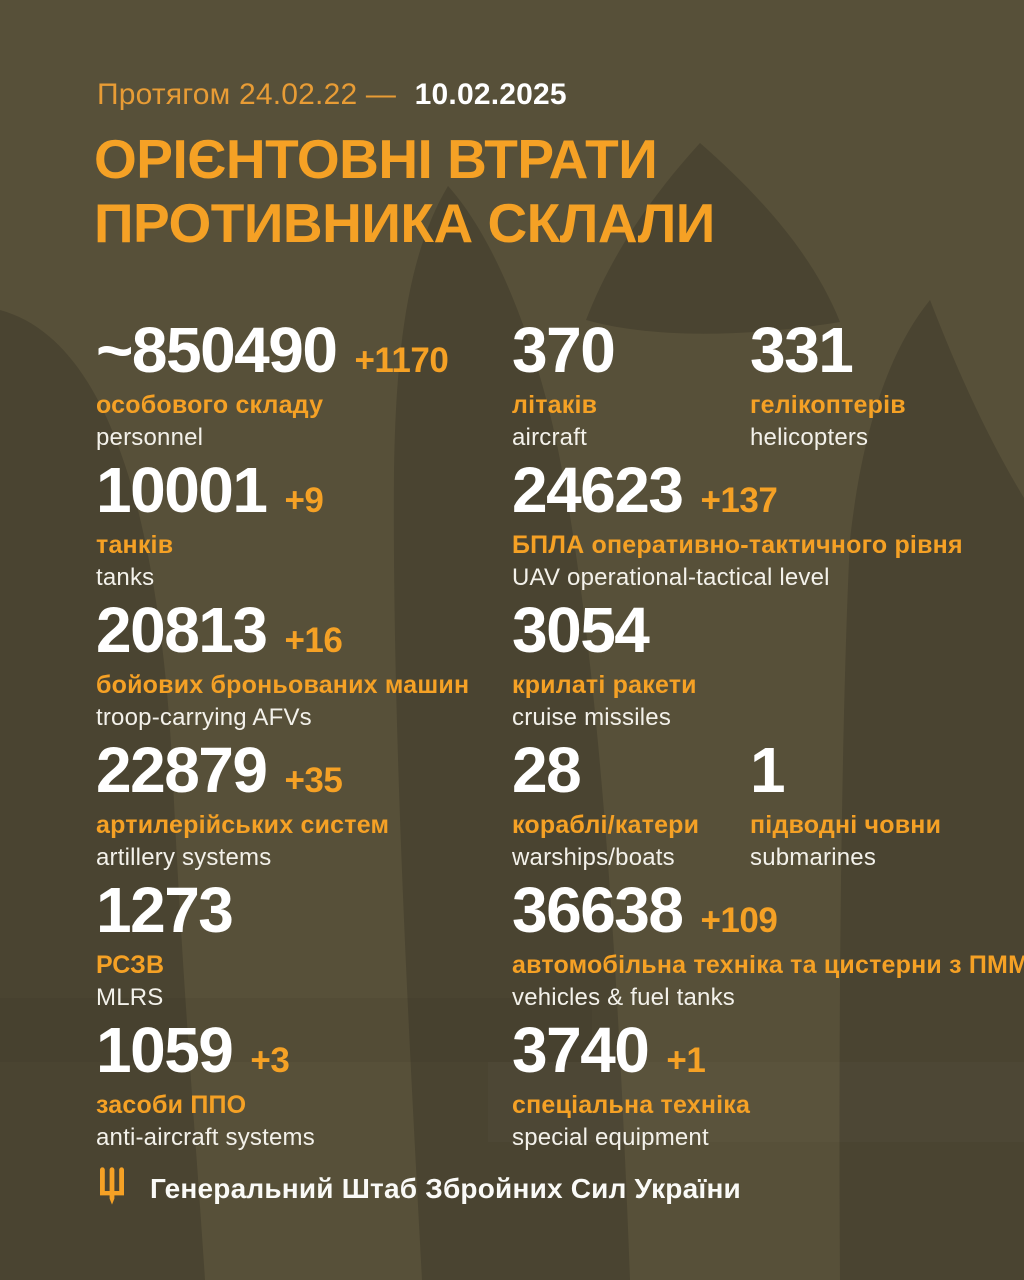 The height and width of the screenshot is (1280, 1024). What do you see at coordinates (210, 405) in the screenshot?
I see `stat-label-uk: особового складу` at bounding box center [210, 405].